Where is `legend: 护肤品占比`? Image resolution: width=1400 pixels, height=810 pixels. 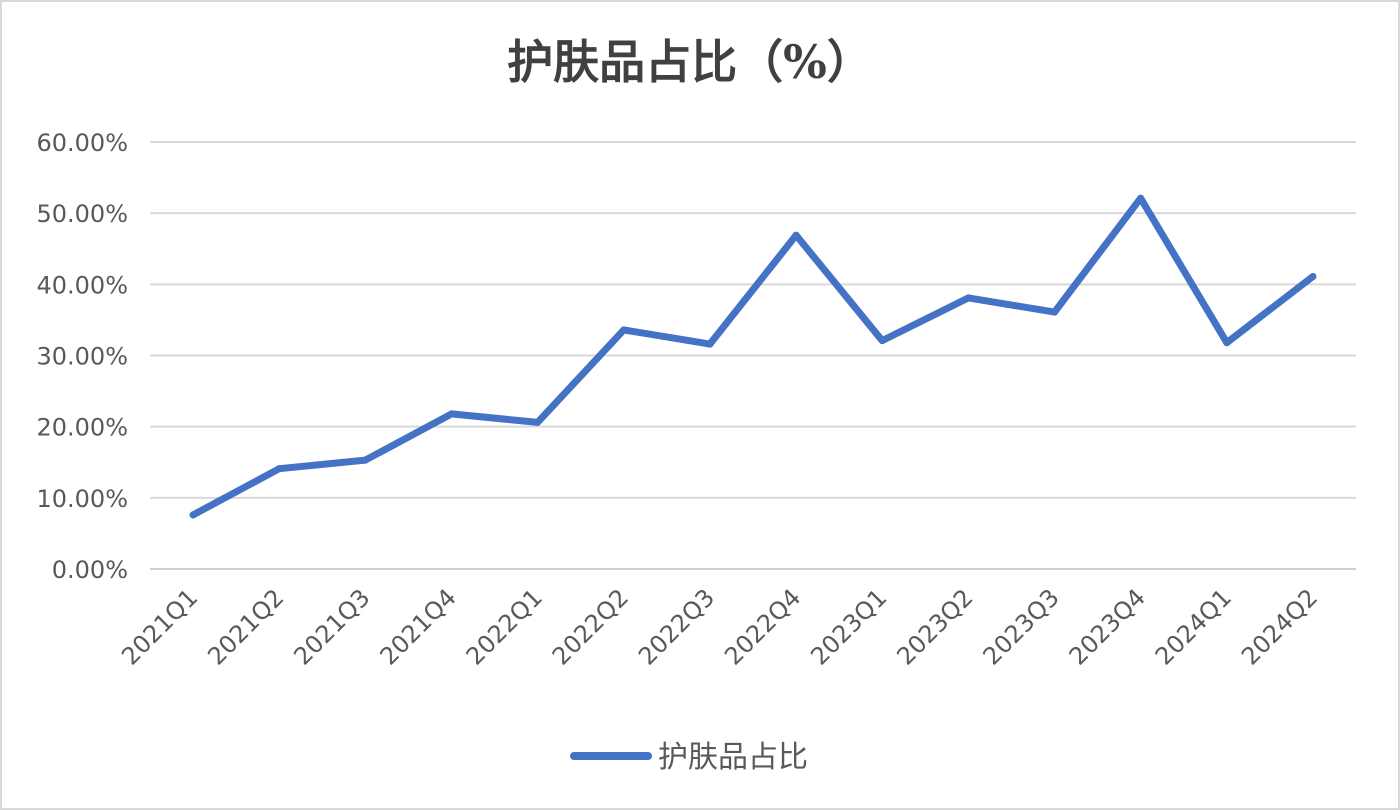 legend: 护肤品占比 is located at coordinates (689, 757).